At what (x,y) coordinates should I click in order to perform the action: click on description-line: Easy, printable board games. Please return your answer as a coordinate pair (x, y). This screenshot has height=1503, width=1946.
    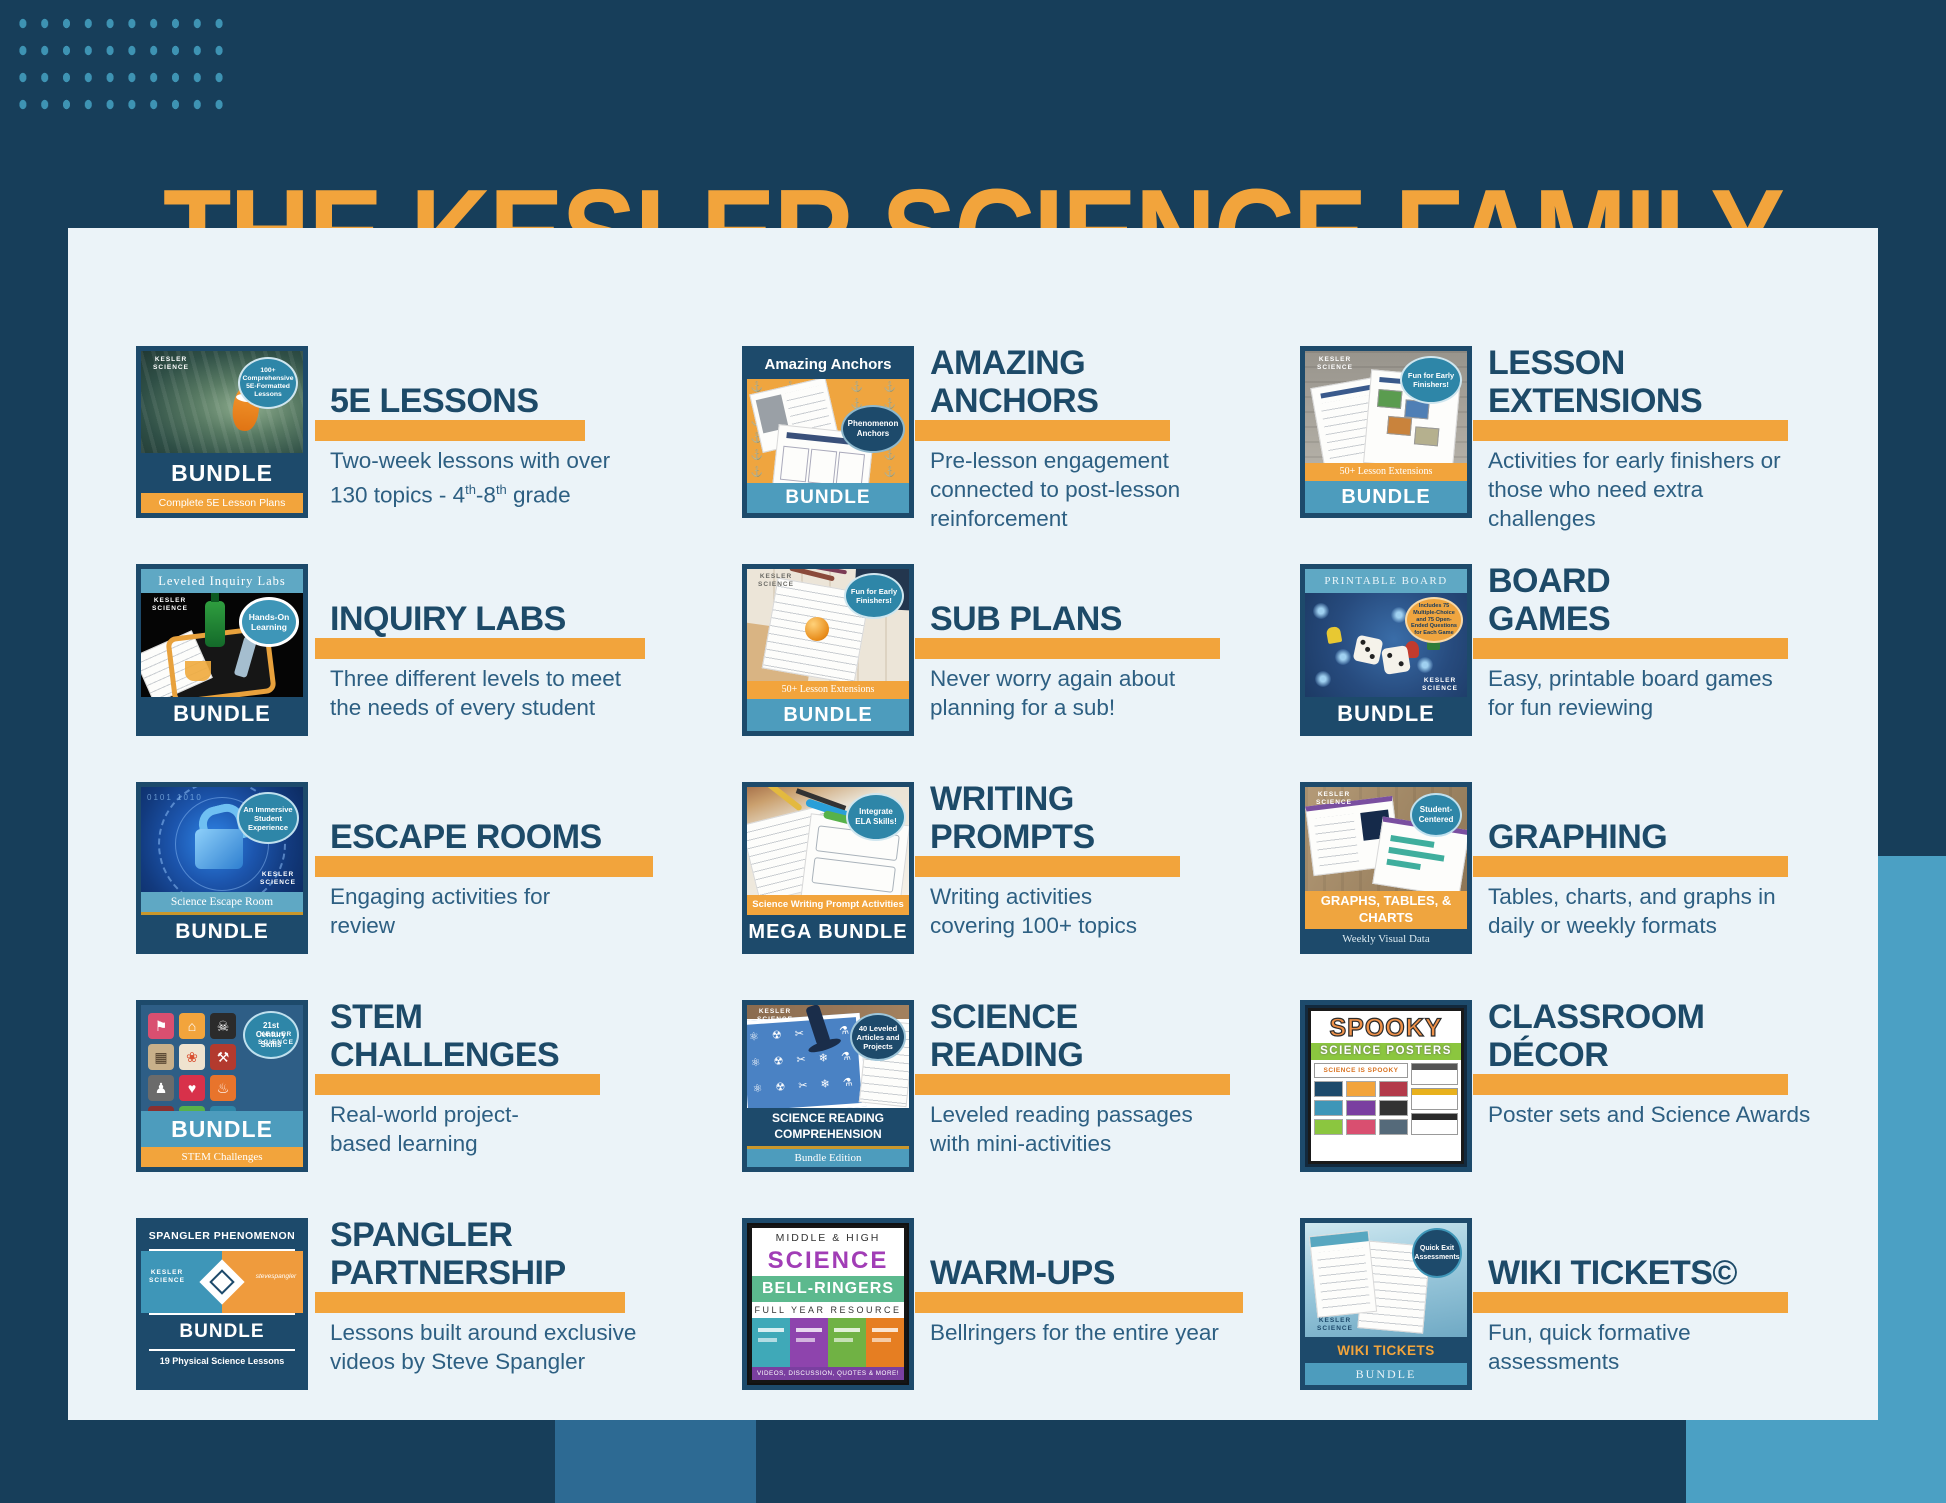
    Looking at the image, I should click on (1630, 678).